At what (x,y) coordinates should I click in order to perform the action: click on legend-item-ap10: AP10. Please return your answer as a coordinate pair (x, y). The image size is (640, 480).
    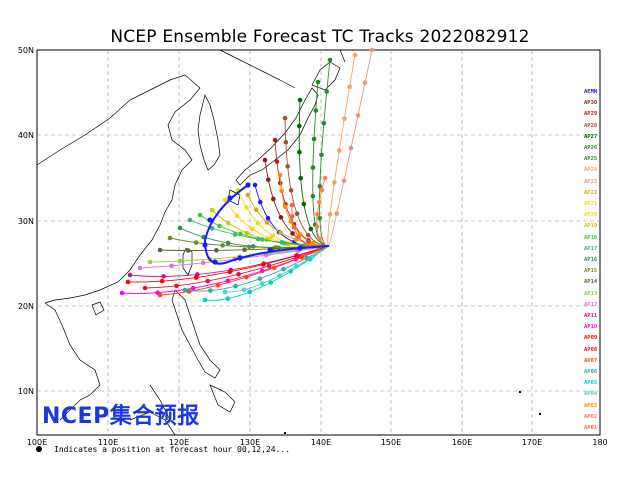
    Looking at the image, I should click on (591, 327).